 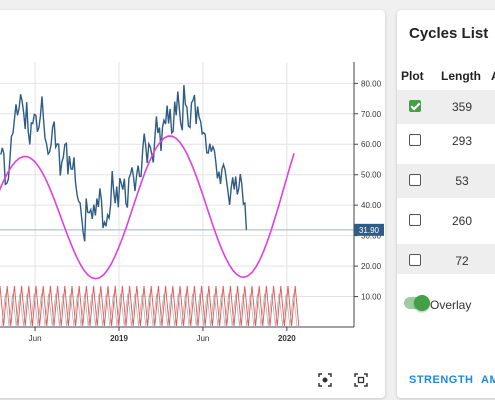 What do you see at coordinates (446, 221) in the screenshot?
I see `cycle-row: 260` at bounding box center [446, 221].